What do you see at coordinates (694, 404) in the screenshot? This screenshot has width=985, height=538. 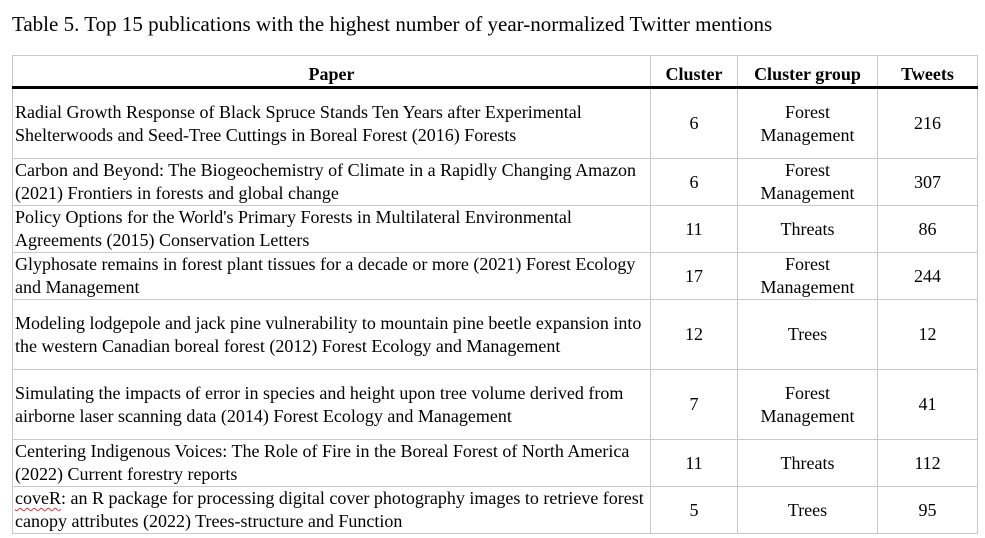 I see `cluster-cell: 7` at bounding box center [694, 404].